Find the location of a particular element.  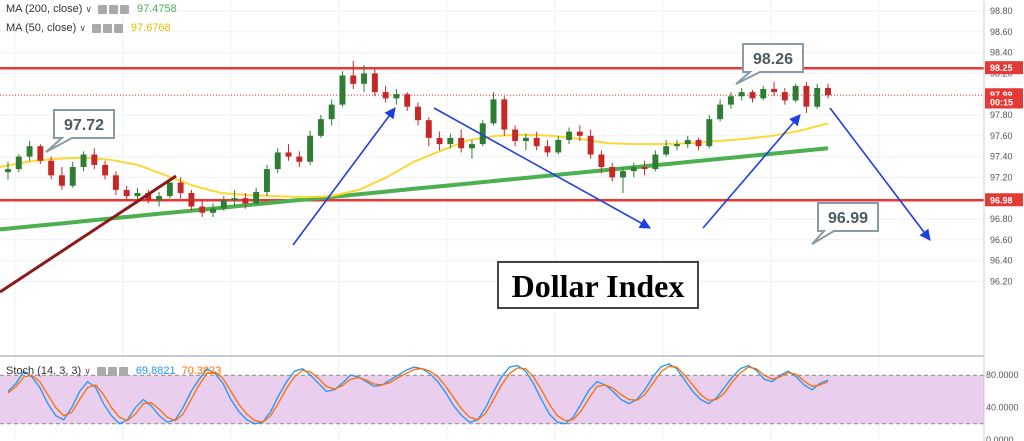

ma200-label: MA (200, close) is located at coordinates (44, 9).